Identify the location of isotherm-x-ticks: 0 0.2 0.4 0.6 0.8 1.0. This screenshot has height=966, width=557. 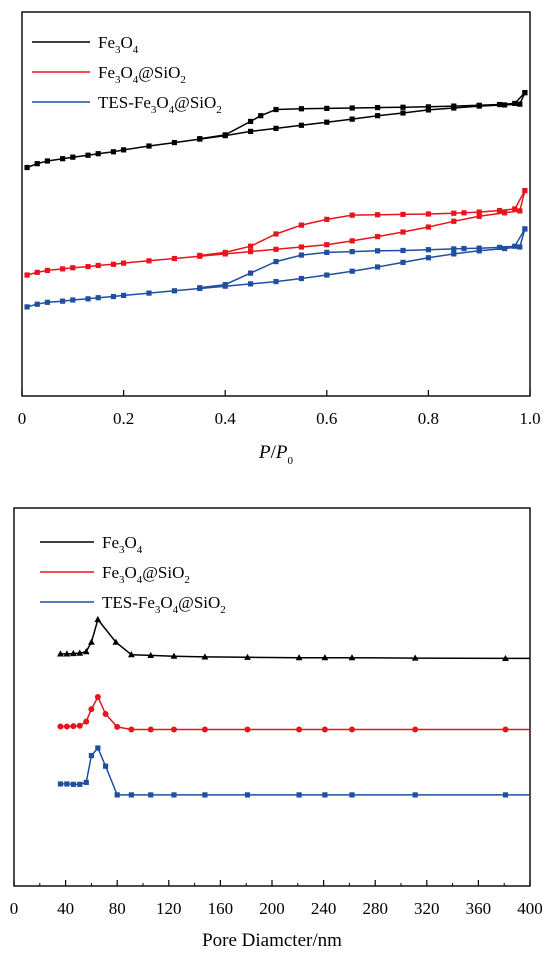
(279, 409).